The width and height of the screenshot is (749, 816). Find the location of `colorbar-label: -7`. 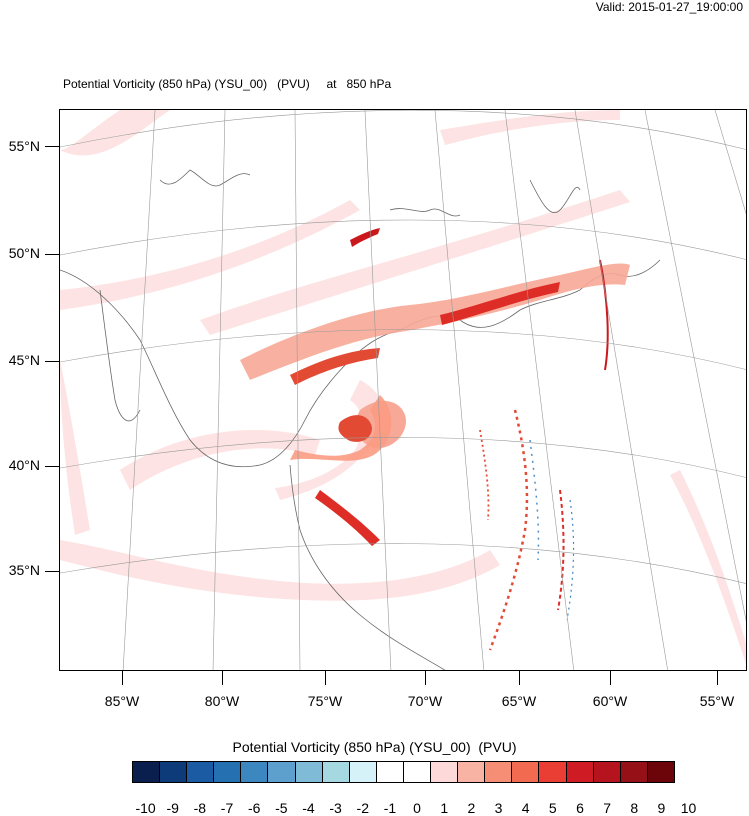

colorbar-label: -7 is located at coordinates (227, 808).